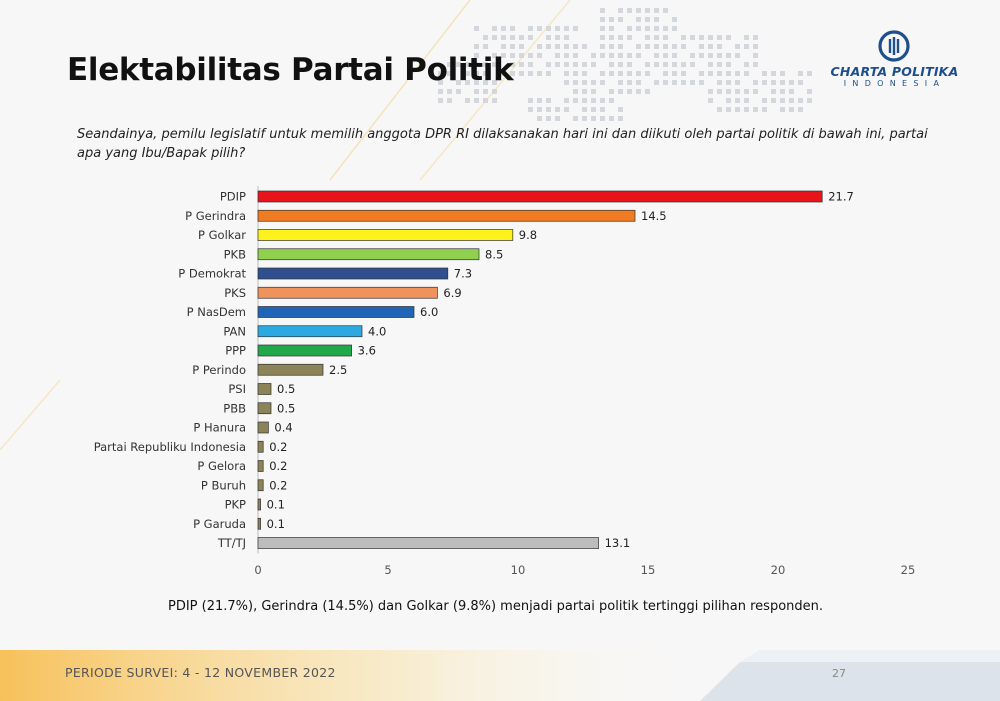  Describe the element at coordinates (518, 570) in the screenshot. I see `x-tick-label: 10` at that location.